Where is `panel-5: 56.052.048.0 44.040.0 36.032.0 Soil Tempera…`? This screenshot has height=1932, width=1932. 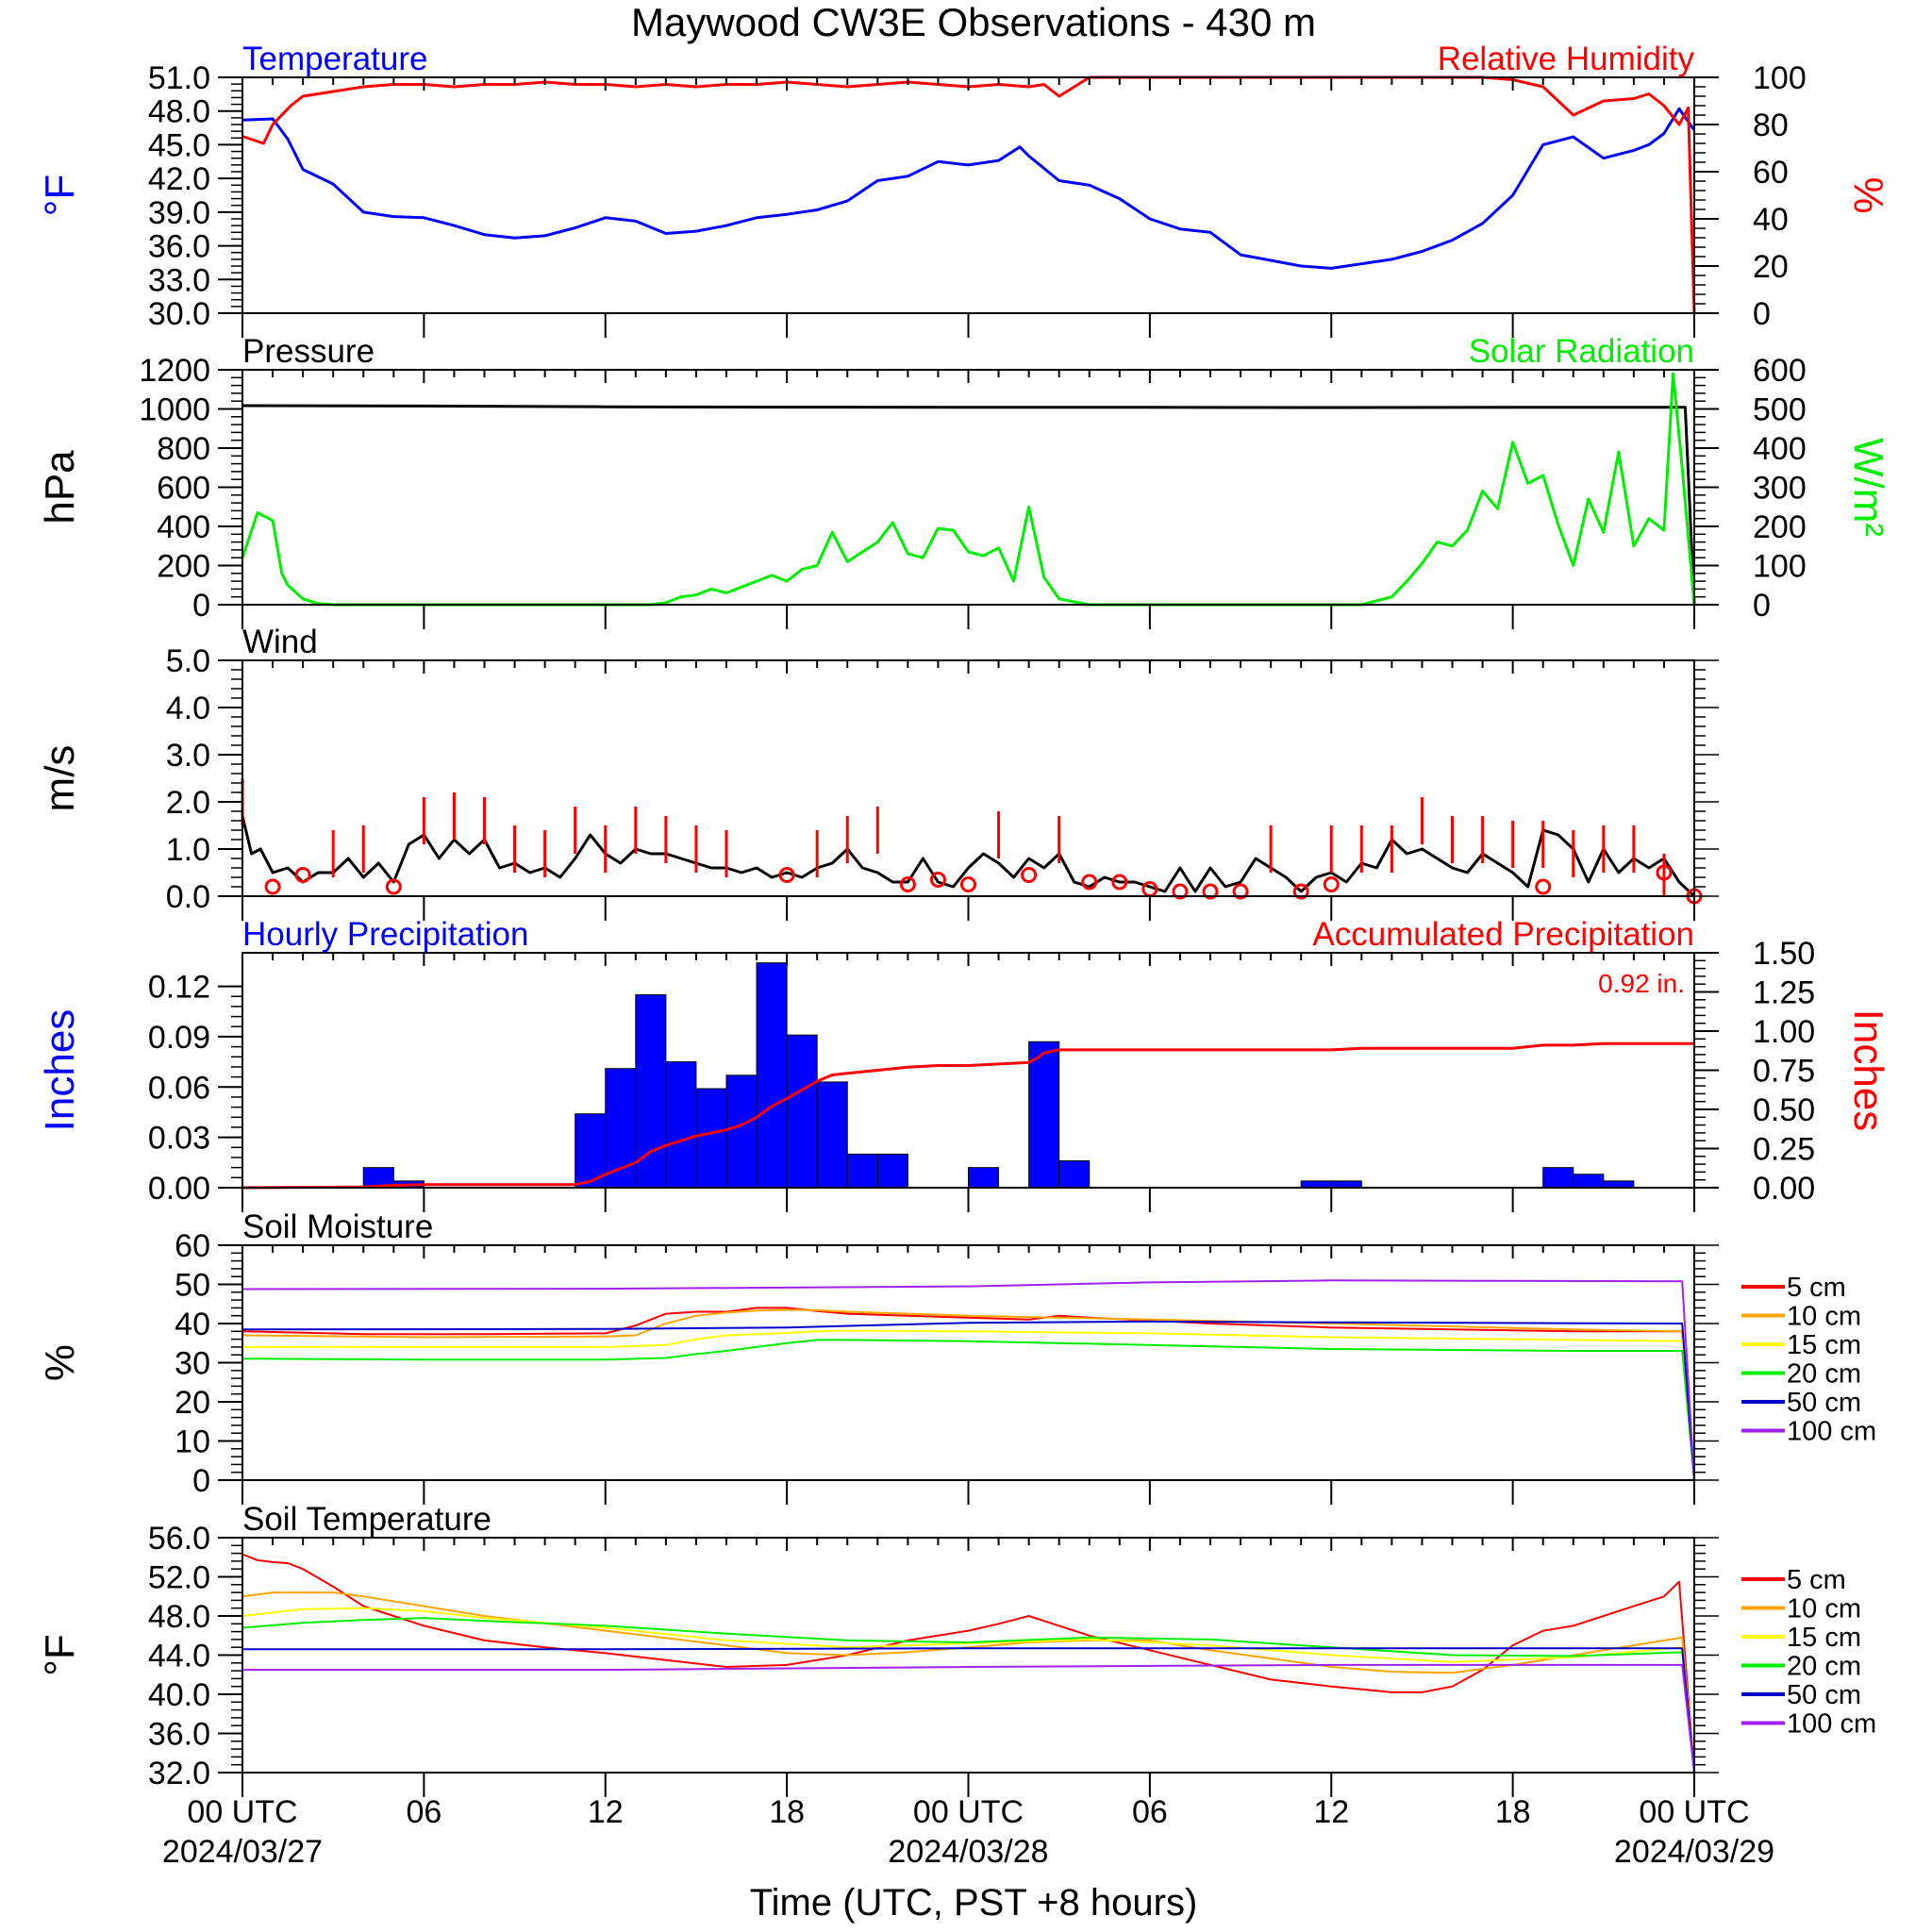
panel-5: 56.052.048.0 44.040.0 36.032.0 Soil Tempera… is located at coordinates (957, 1649).